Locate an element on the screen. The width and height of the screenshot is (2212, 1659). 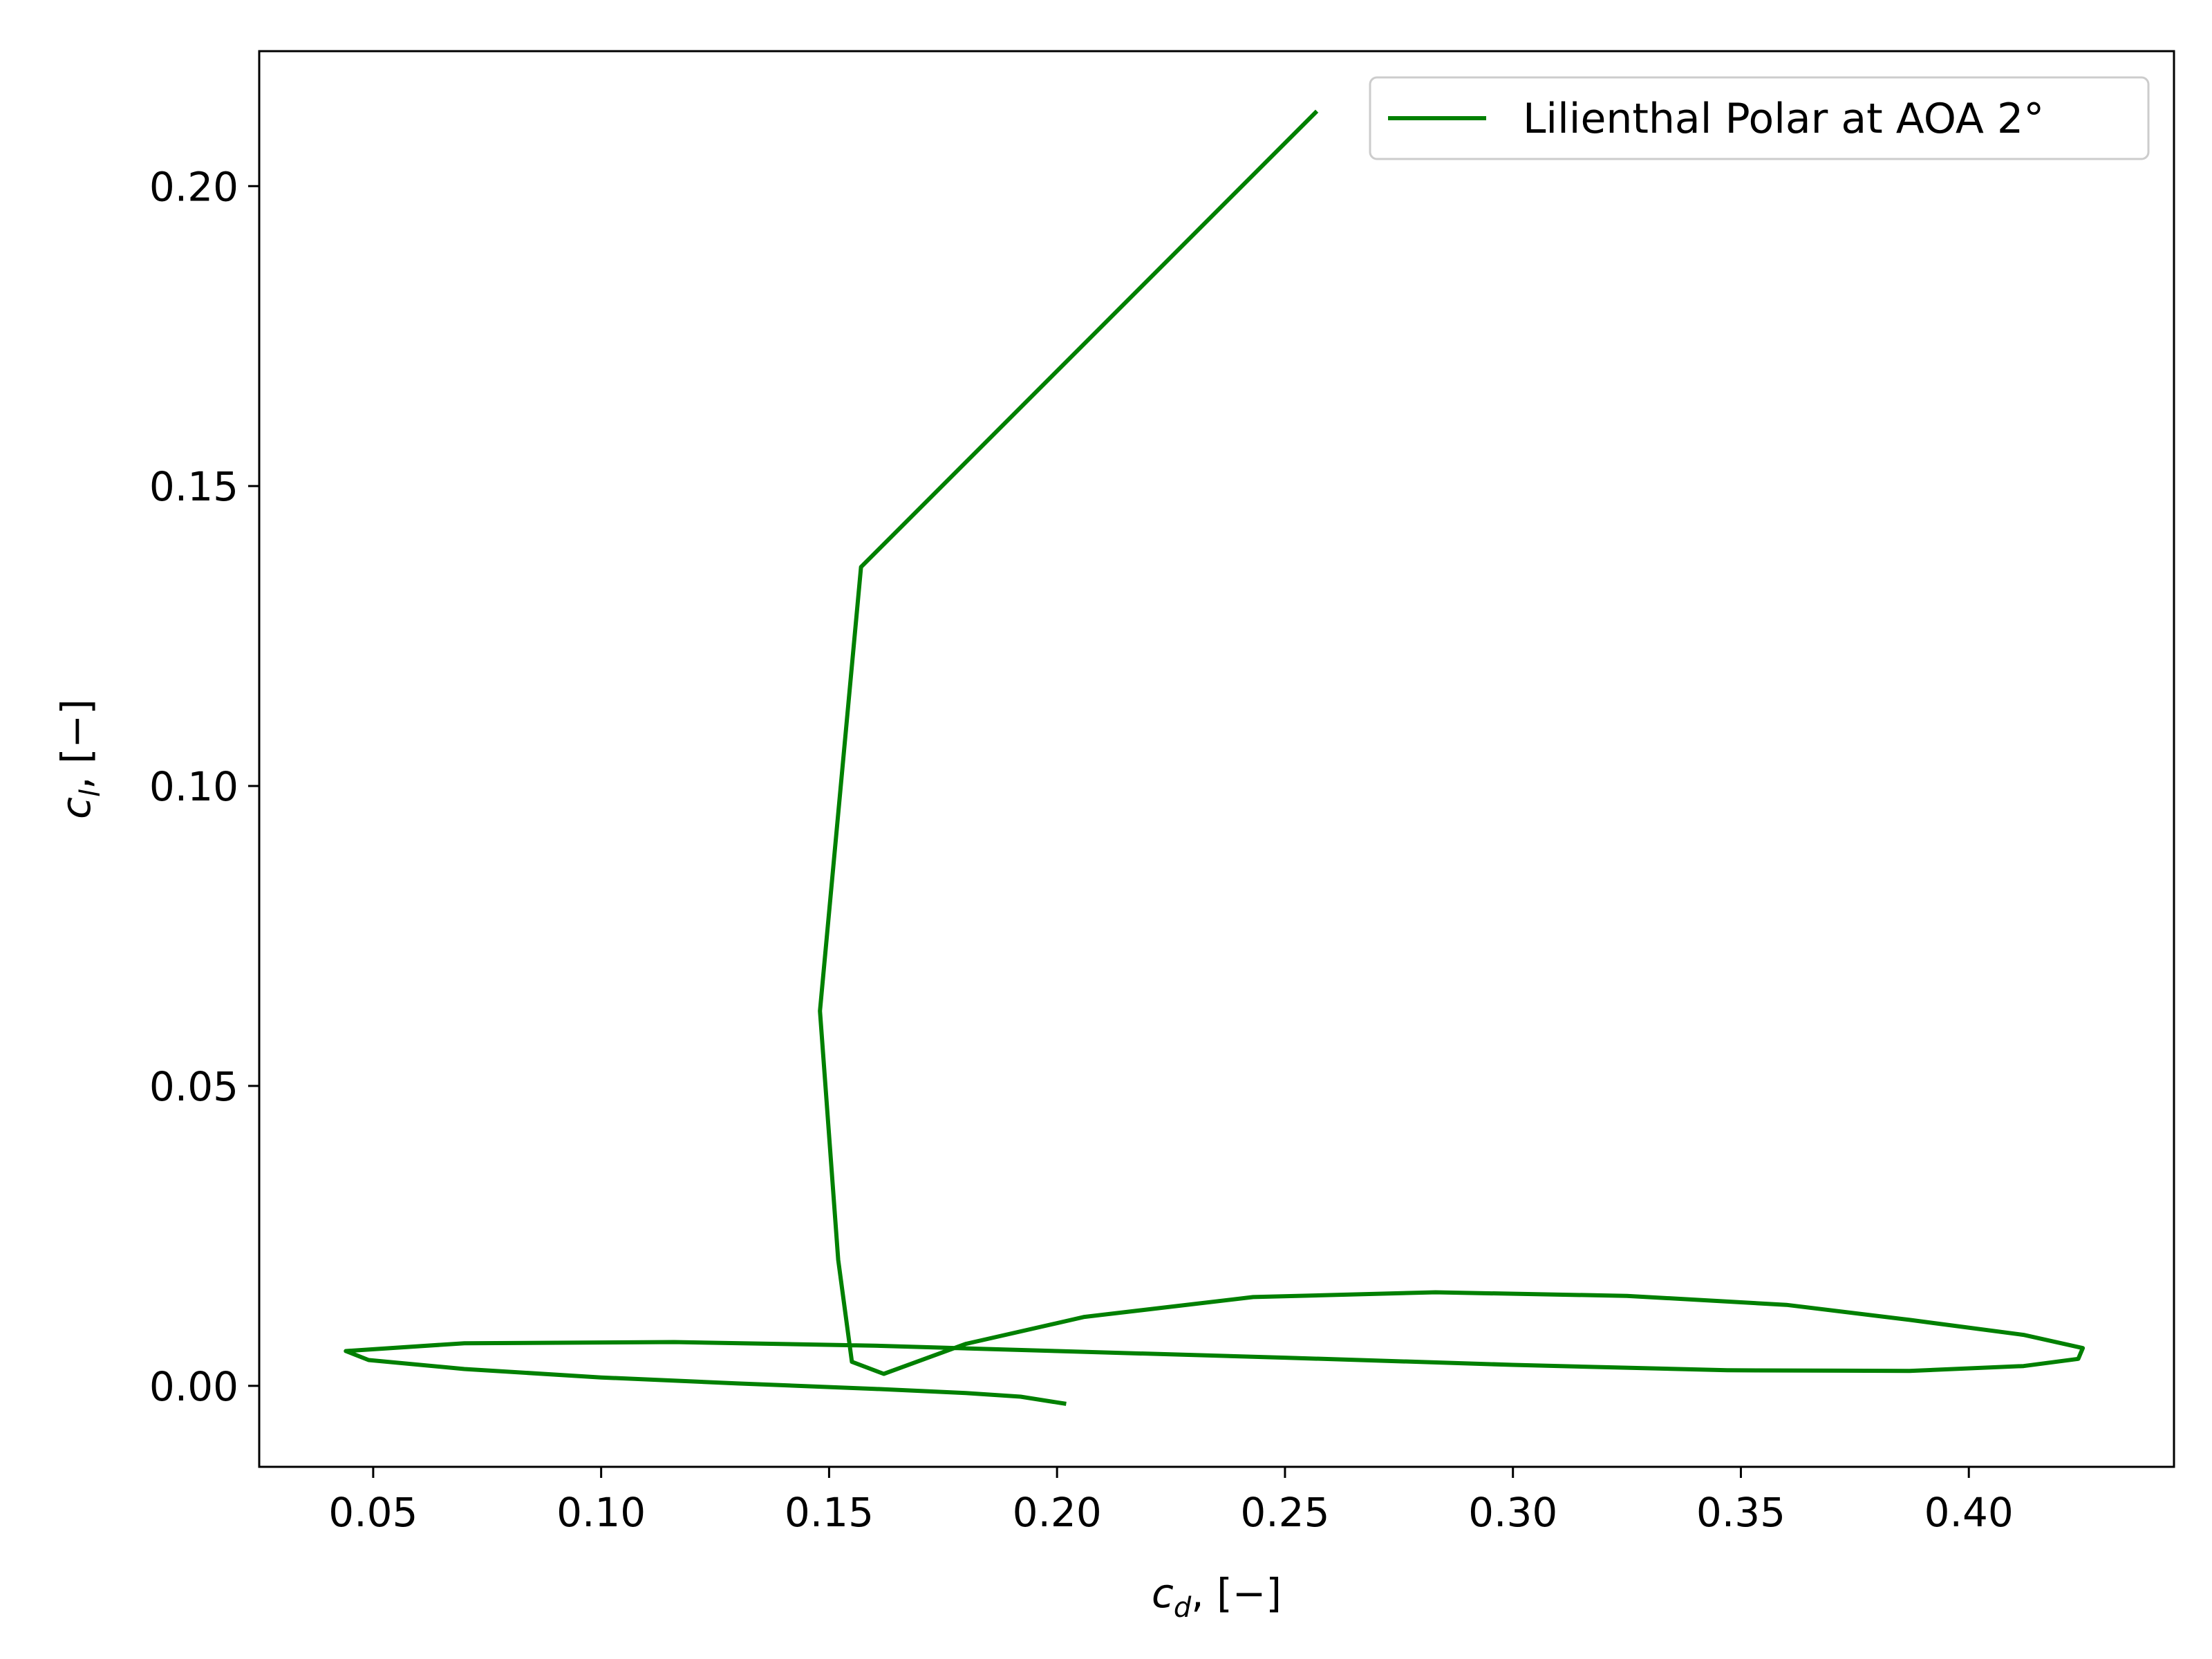
y-tick-label: 0.10 is located at coordinates (194, 786).